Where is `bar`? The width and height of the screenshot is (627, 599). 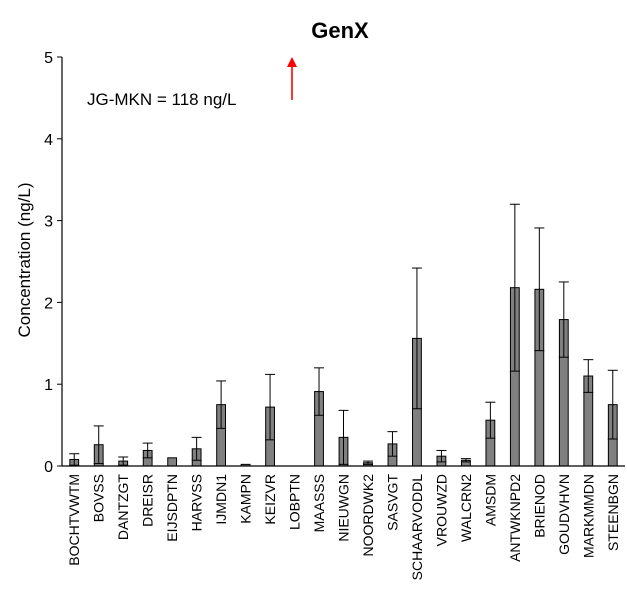 bar is located at coordinates (172, 462).